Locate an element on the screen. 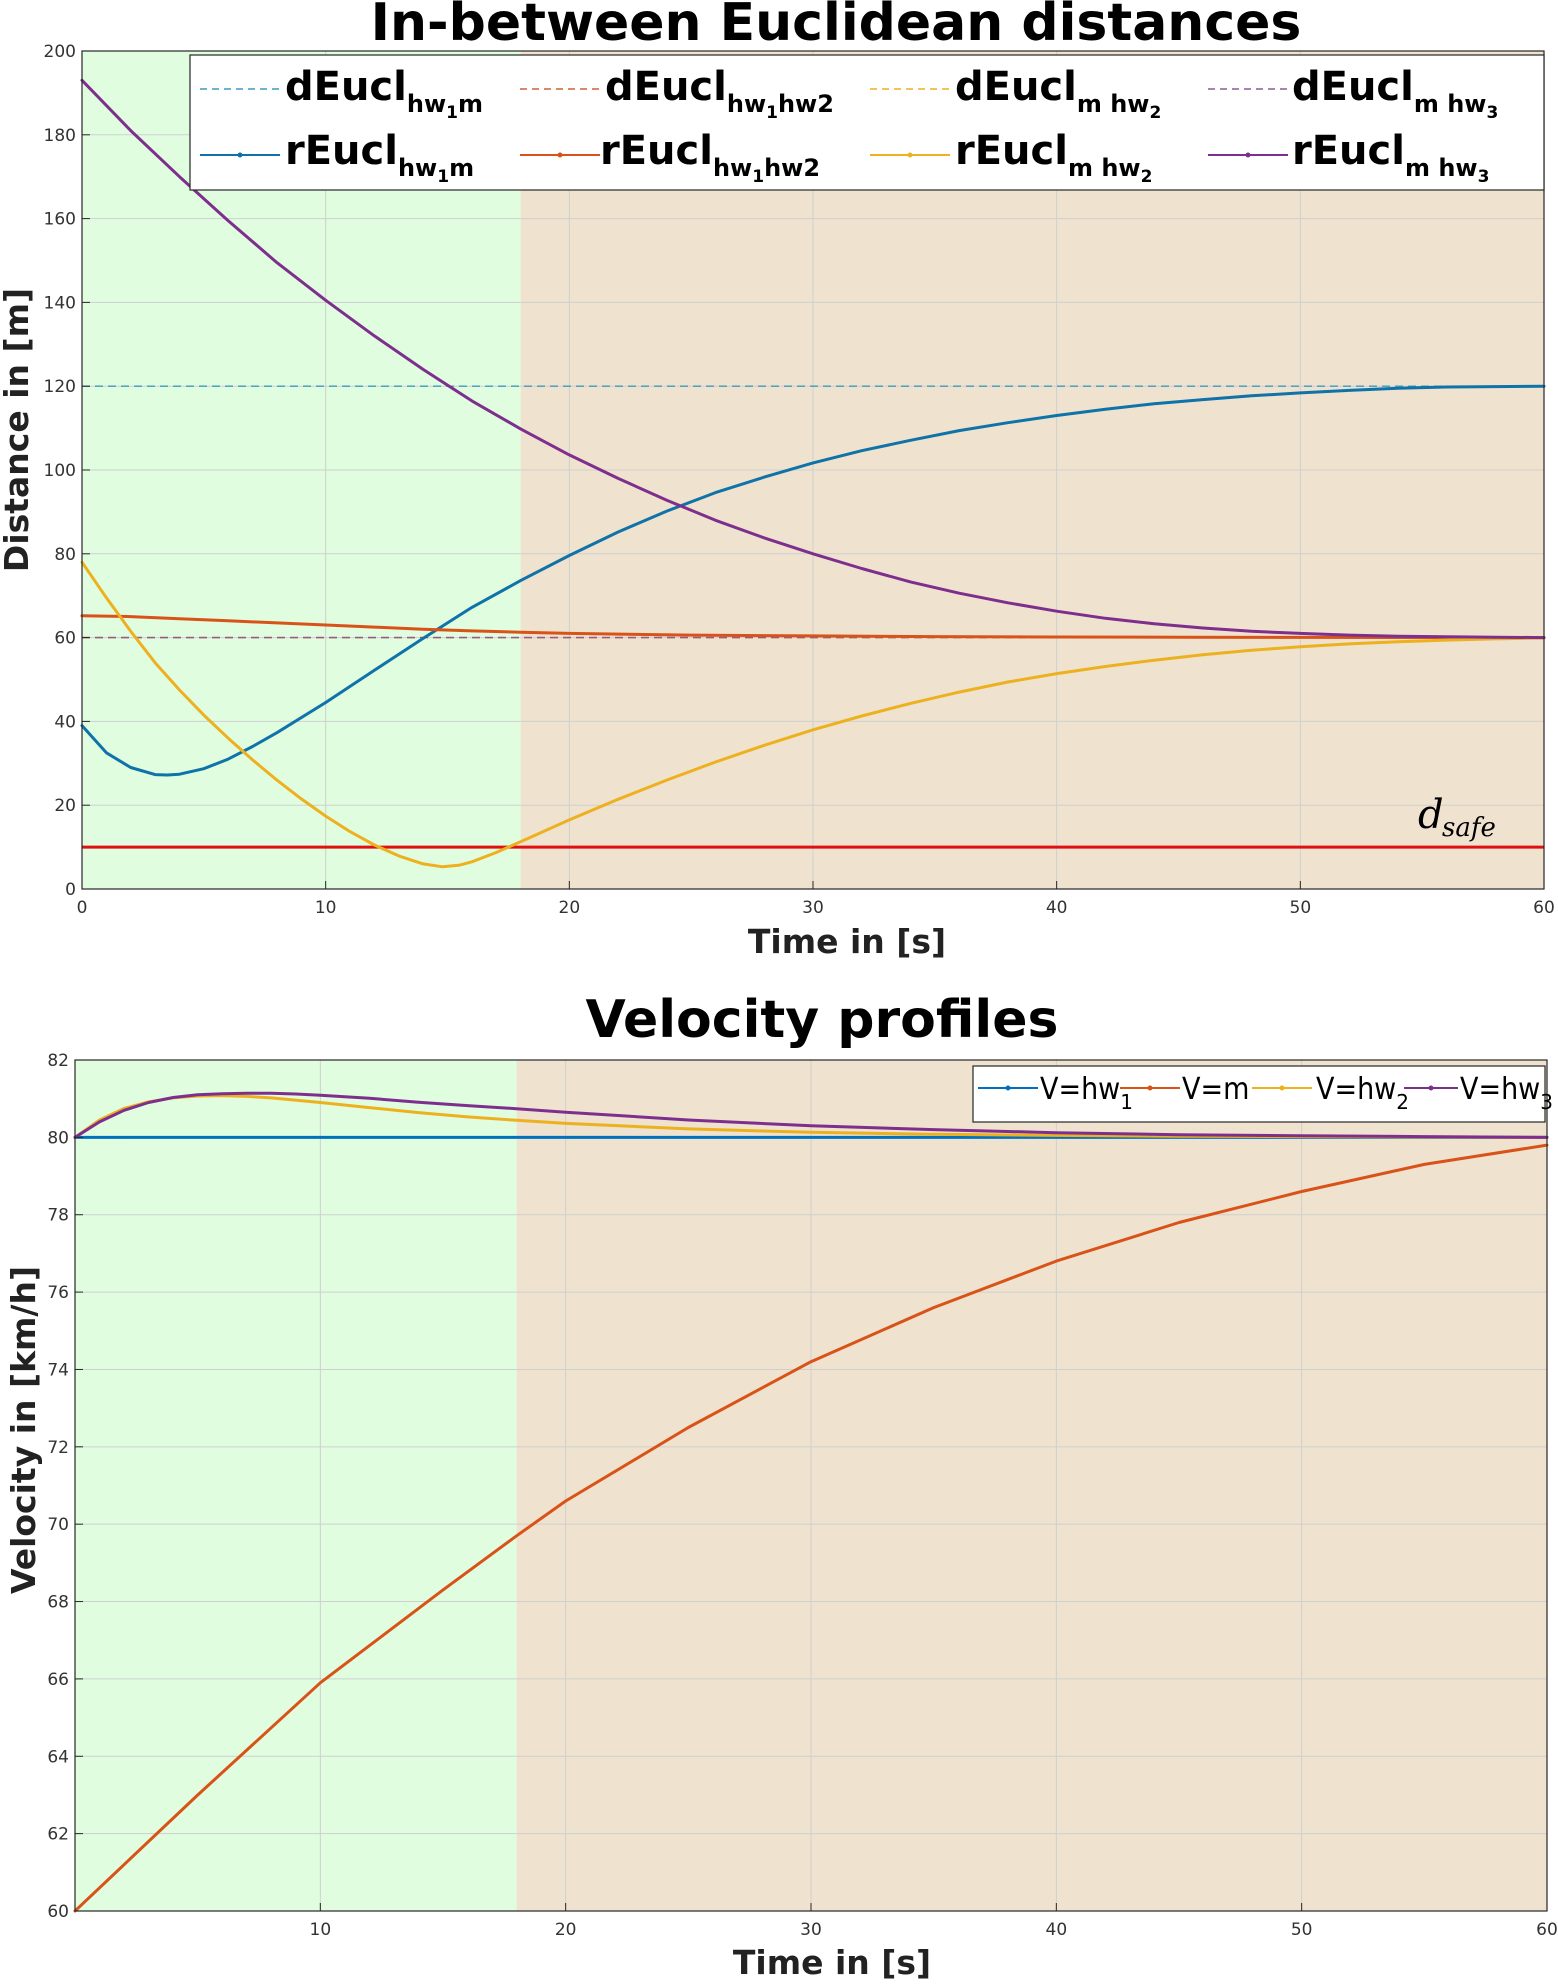  legend-entry-dEucl-mhw2: dEuclm hw2 is located at coordinates (1015, 93).